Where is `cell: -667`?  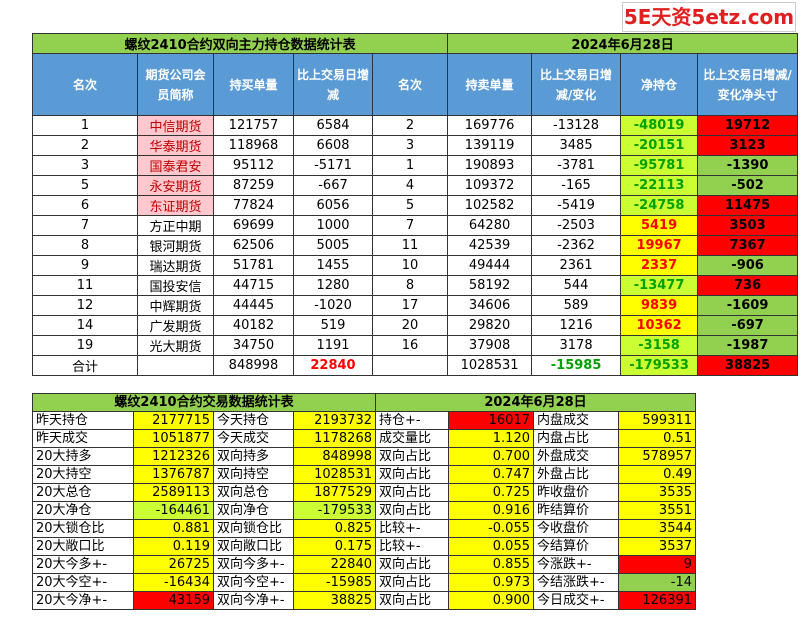 cell: -667 is located at coordinates (333, 185).